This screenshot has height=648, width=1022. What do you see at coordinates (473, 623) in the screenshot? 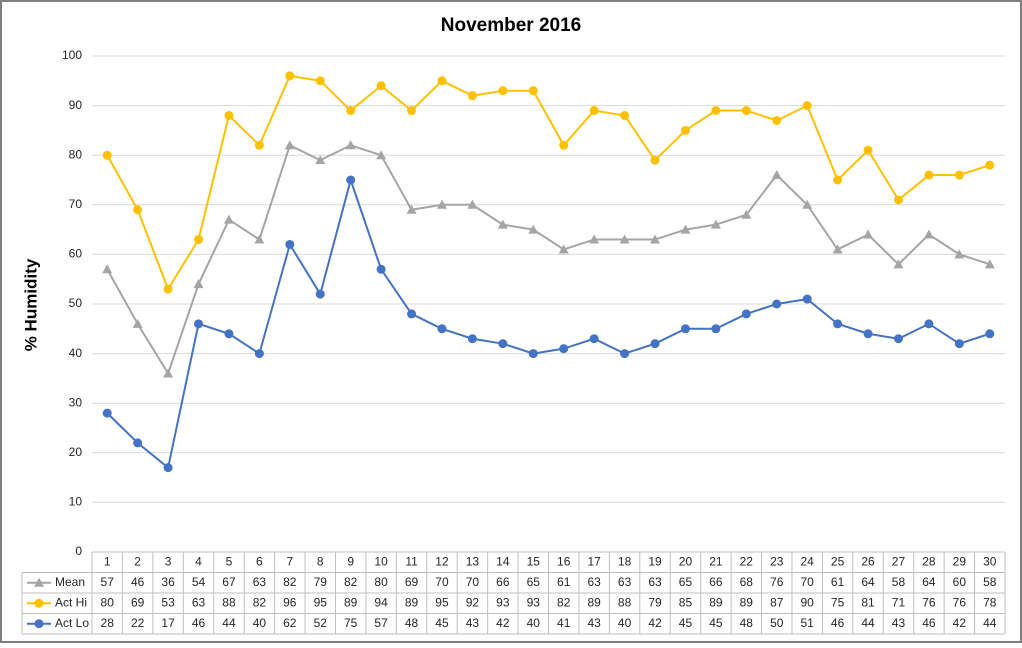
I see `table-value: 43` at bounding box center [473, 623].